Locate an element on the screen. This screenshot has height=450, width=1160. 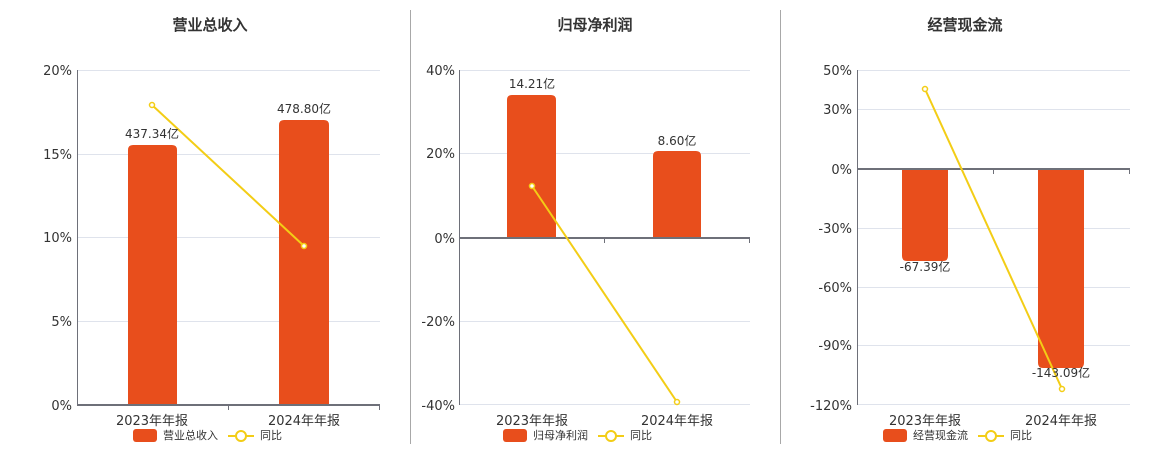
y-tick-label: 5% is located at coordinates (61, 322).